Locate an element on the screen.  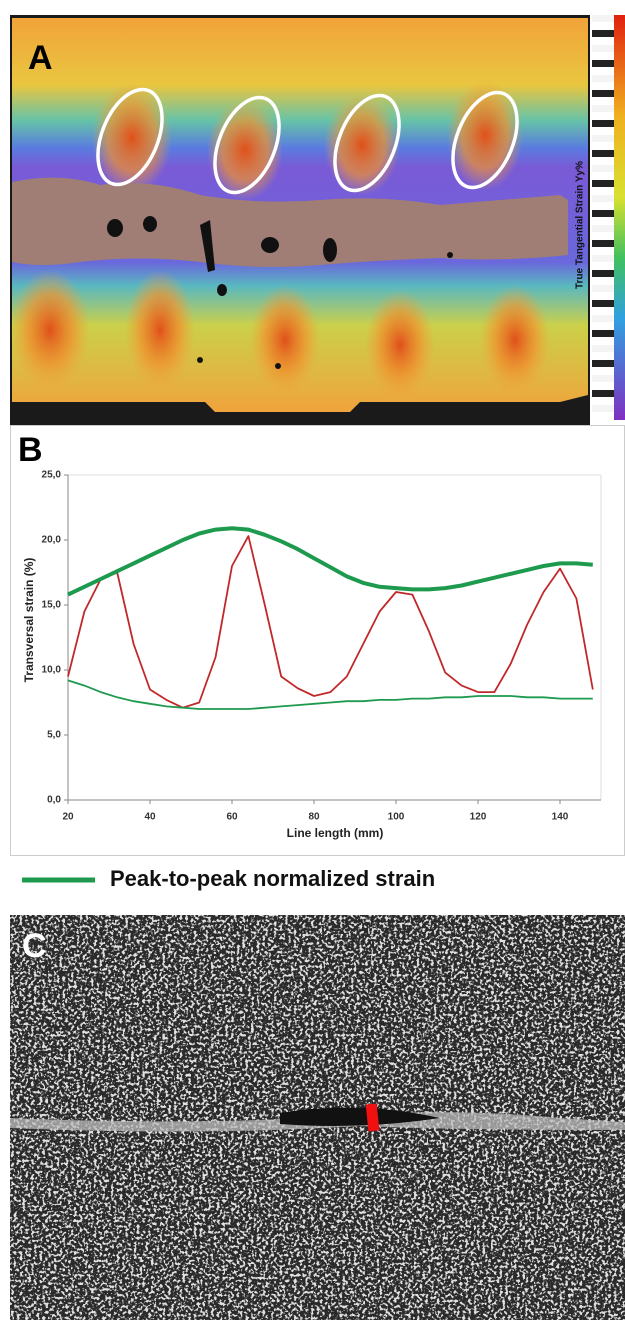
crack-marker is located at coordinates (372, 1117).